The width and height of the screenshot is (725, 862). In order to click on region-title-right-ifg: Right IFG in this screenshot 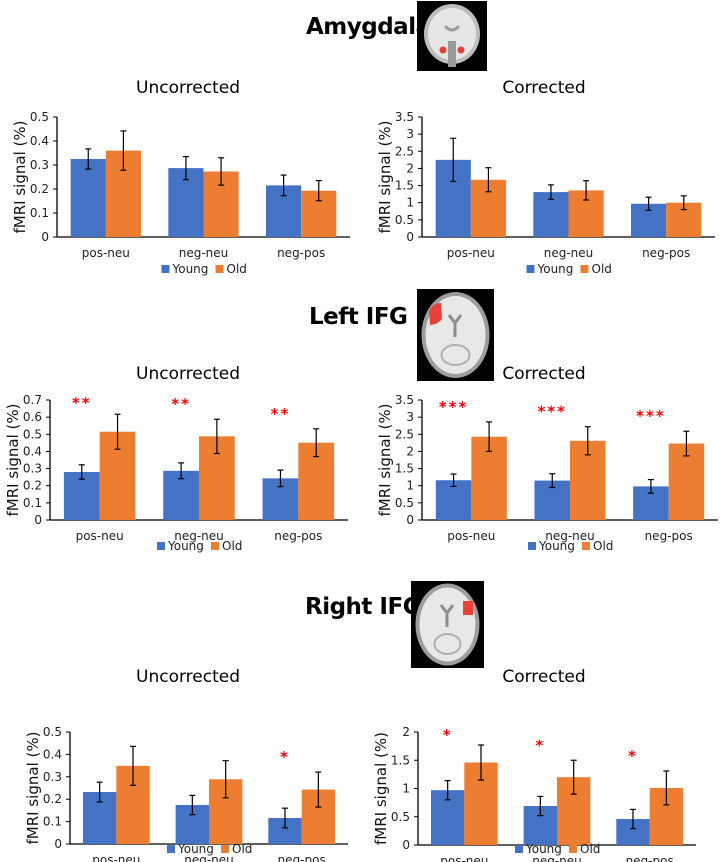, I will do `click(363, 607)`.